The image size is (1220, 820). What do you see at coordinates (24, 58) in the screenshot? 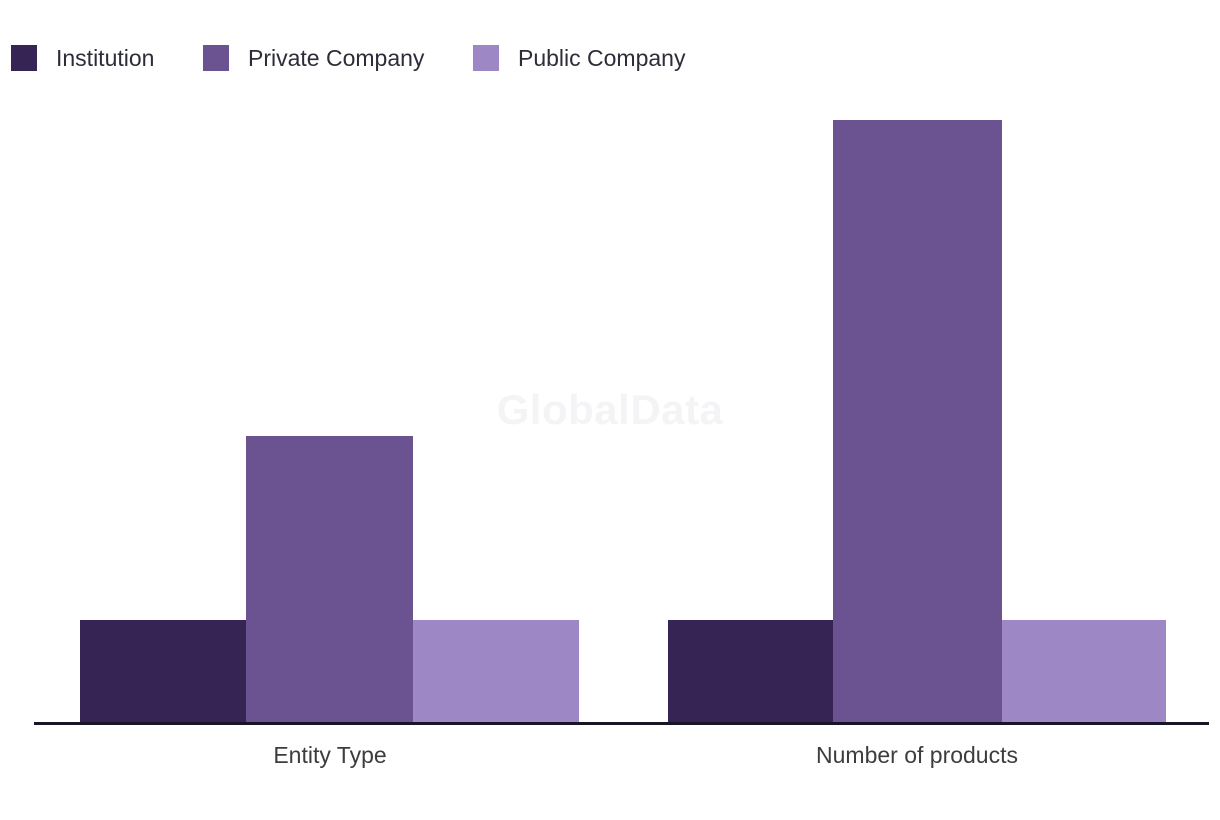
I see `legend-swatch-institution` at bounding box center [24, 58].